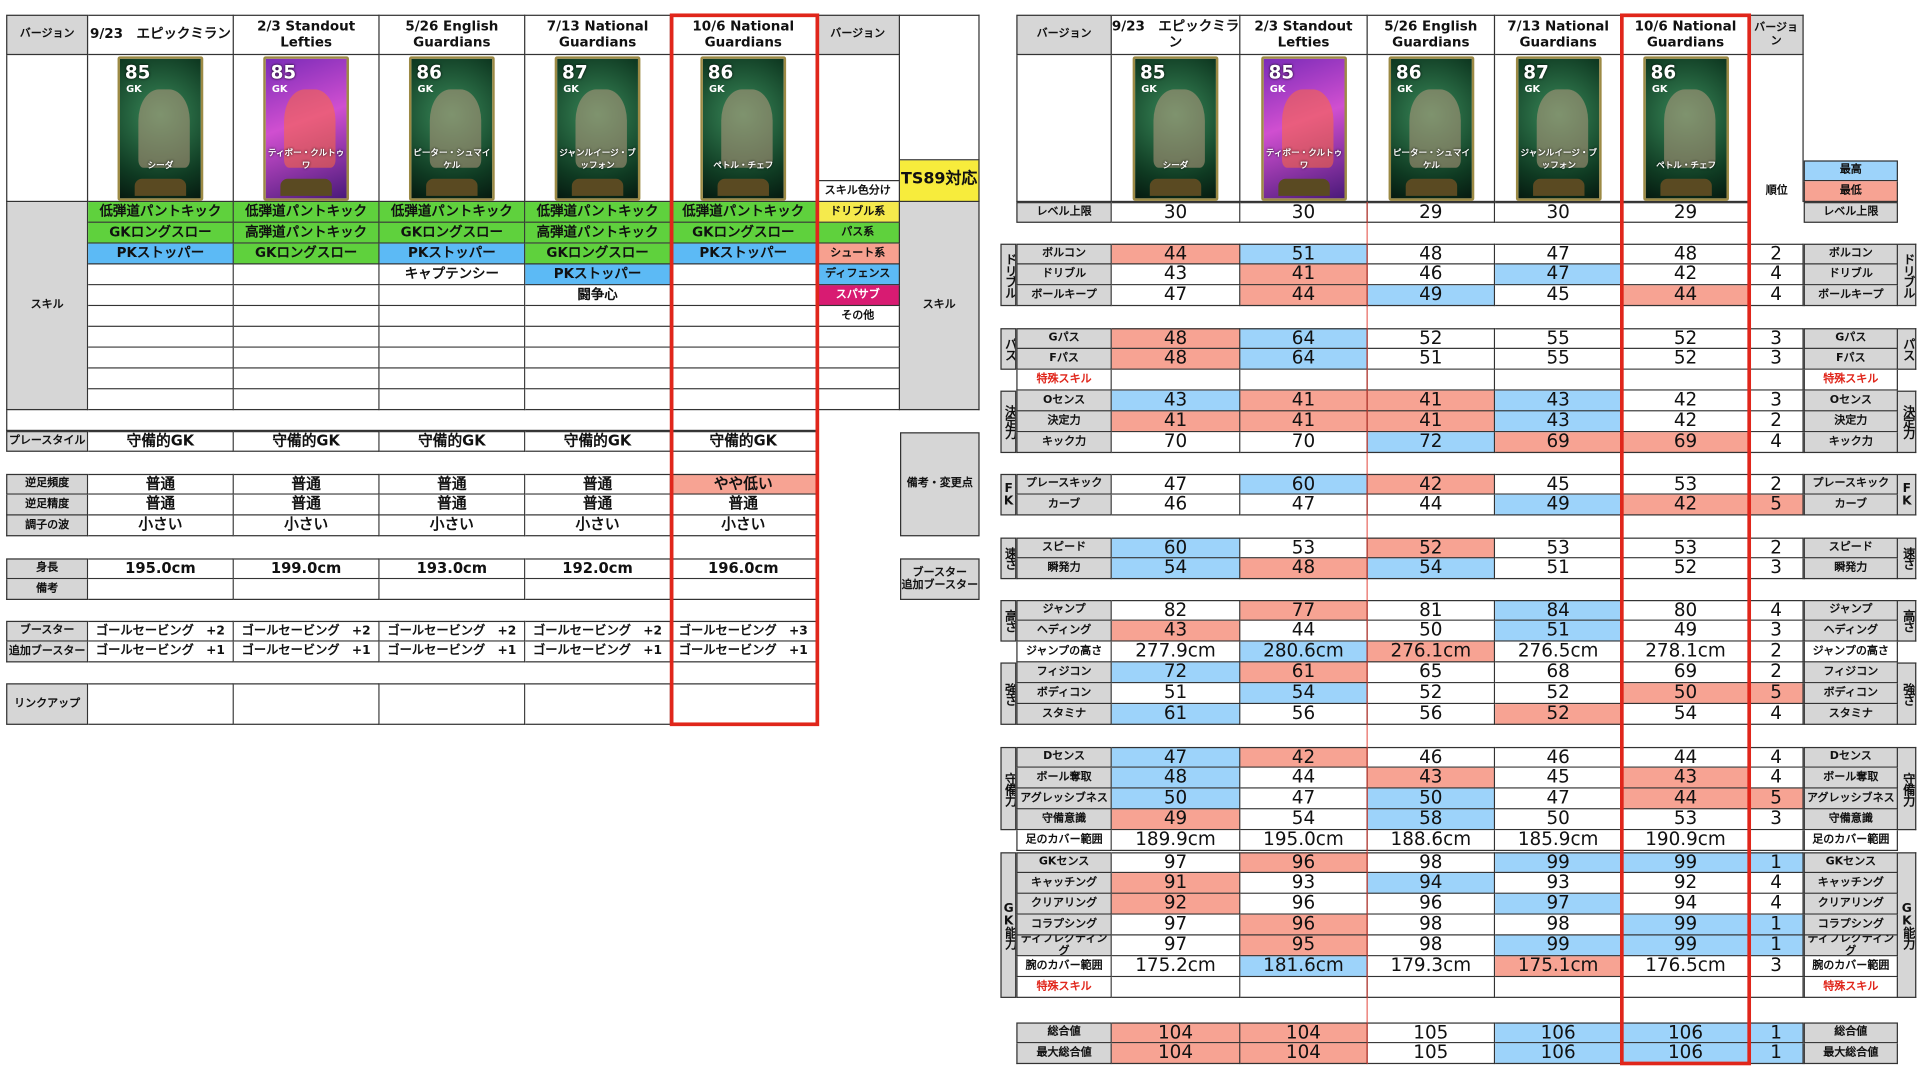 This screenshot has width=1920, height=1080. Describe the element at coordinates (1176, 401) in the screenshot. I see `stat-value: 43` at that location.